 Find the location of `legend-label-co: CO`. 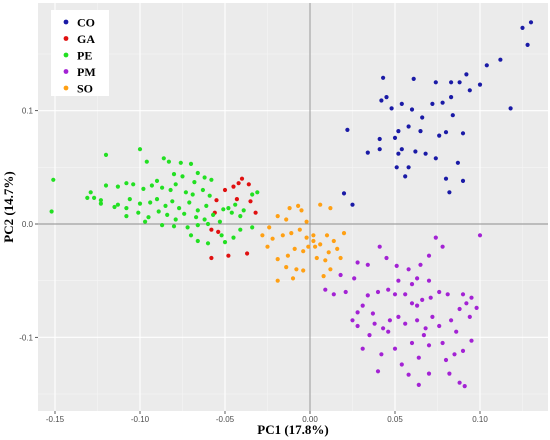

legend-label-co: CO is located at coordinates (86, 23).